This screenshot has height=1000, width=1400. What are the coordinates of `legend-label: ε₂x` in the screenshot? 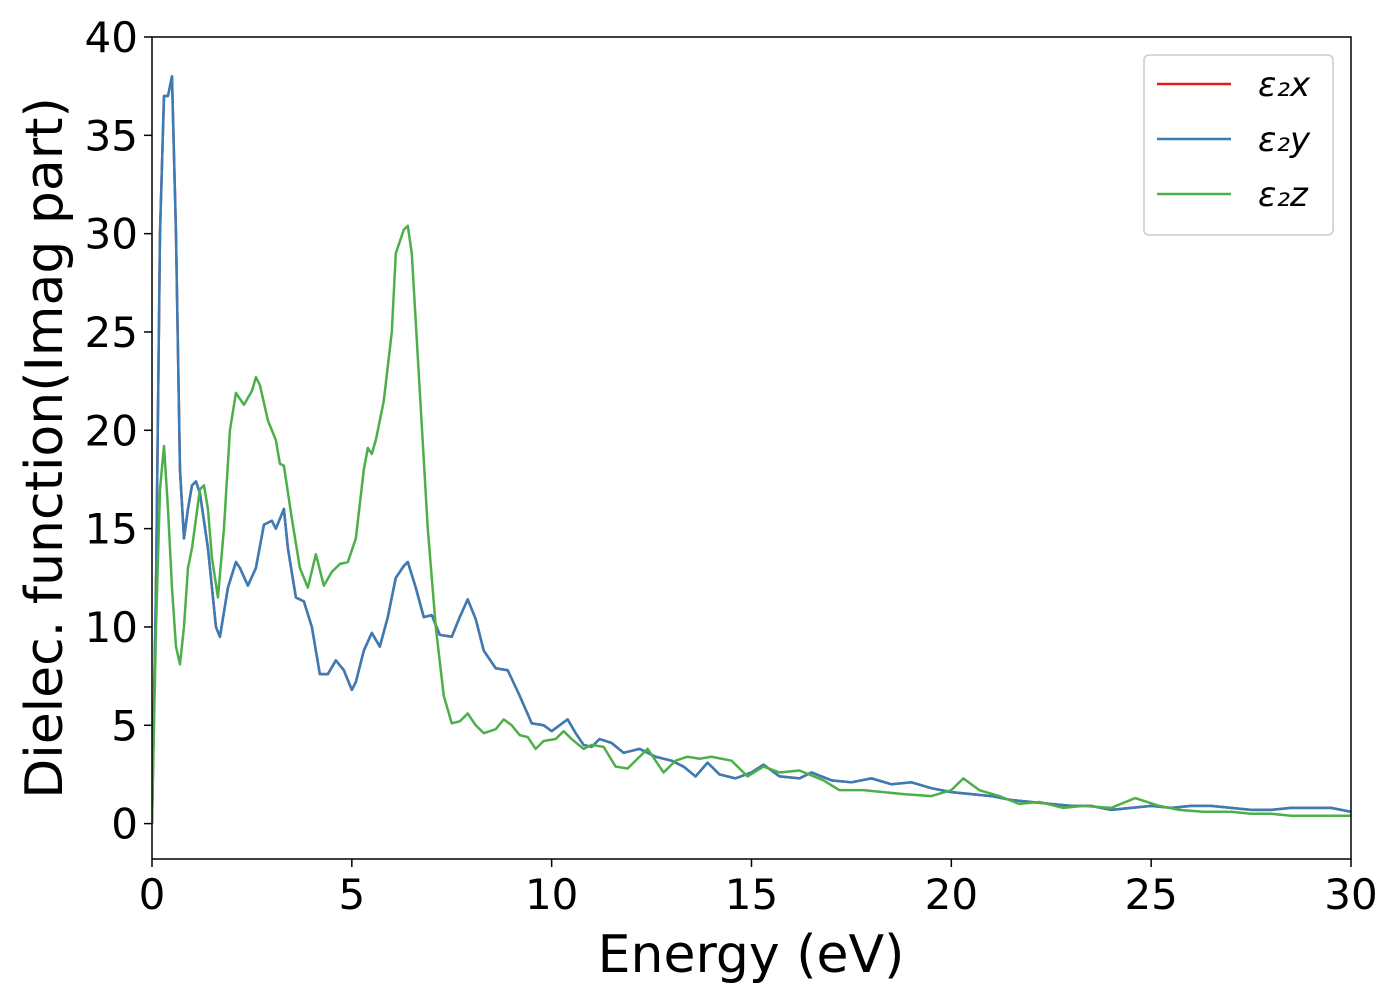 It's located at (1284, 85).